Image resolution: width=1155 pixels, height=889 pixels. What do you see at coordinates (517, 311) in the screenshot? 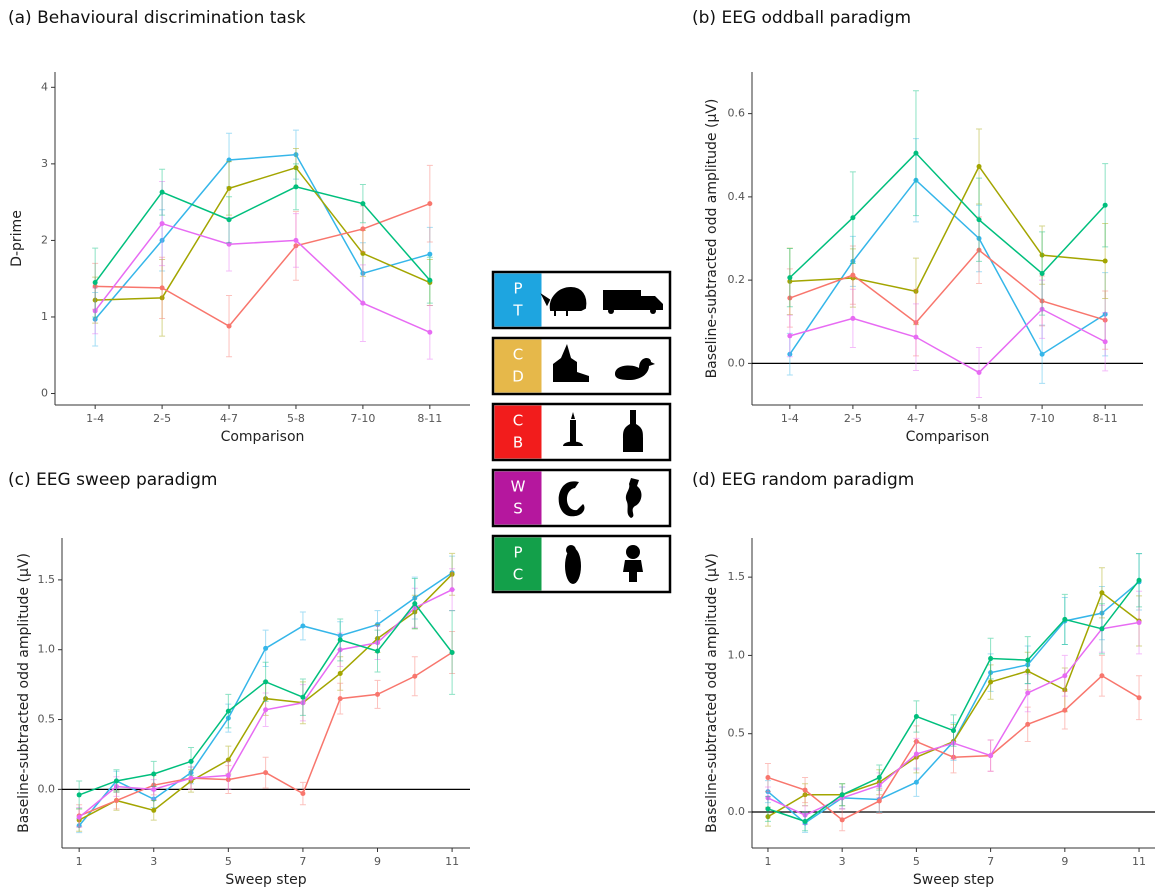
I see `legend-letter: T` at bounding box center [517, 311].